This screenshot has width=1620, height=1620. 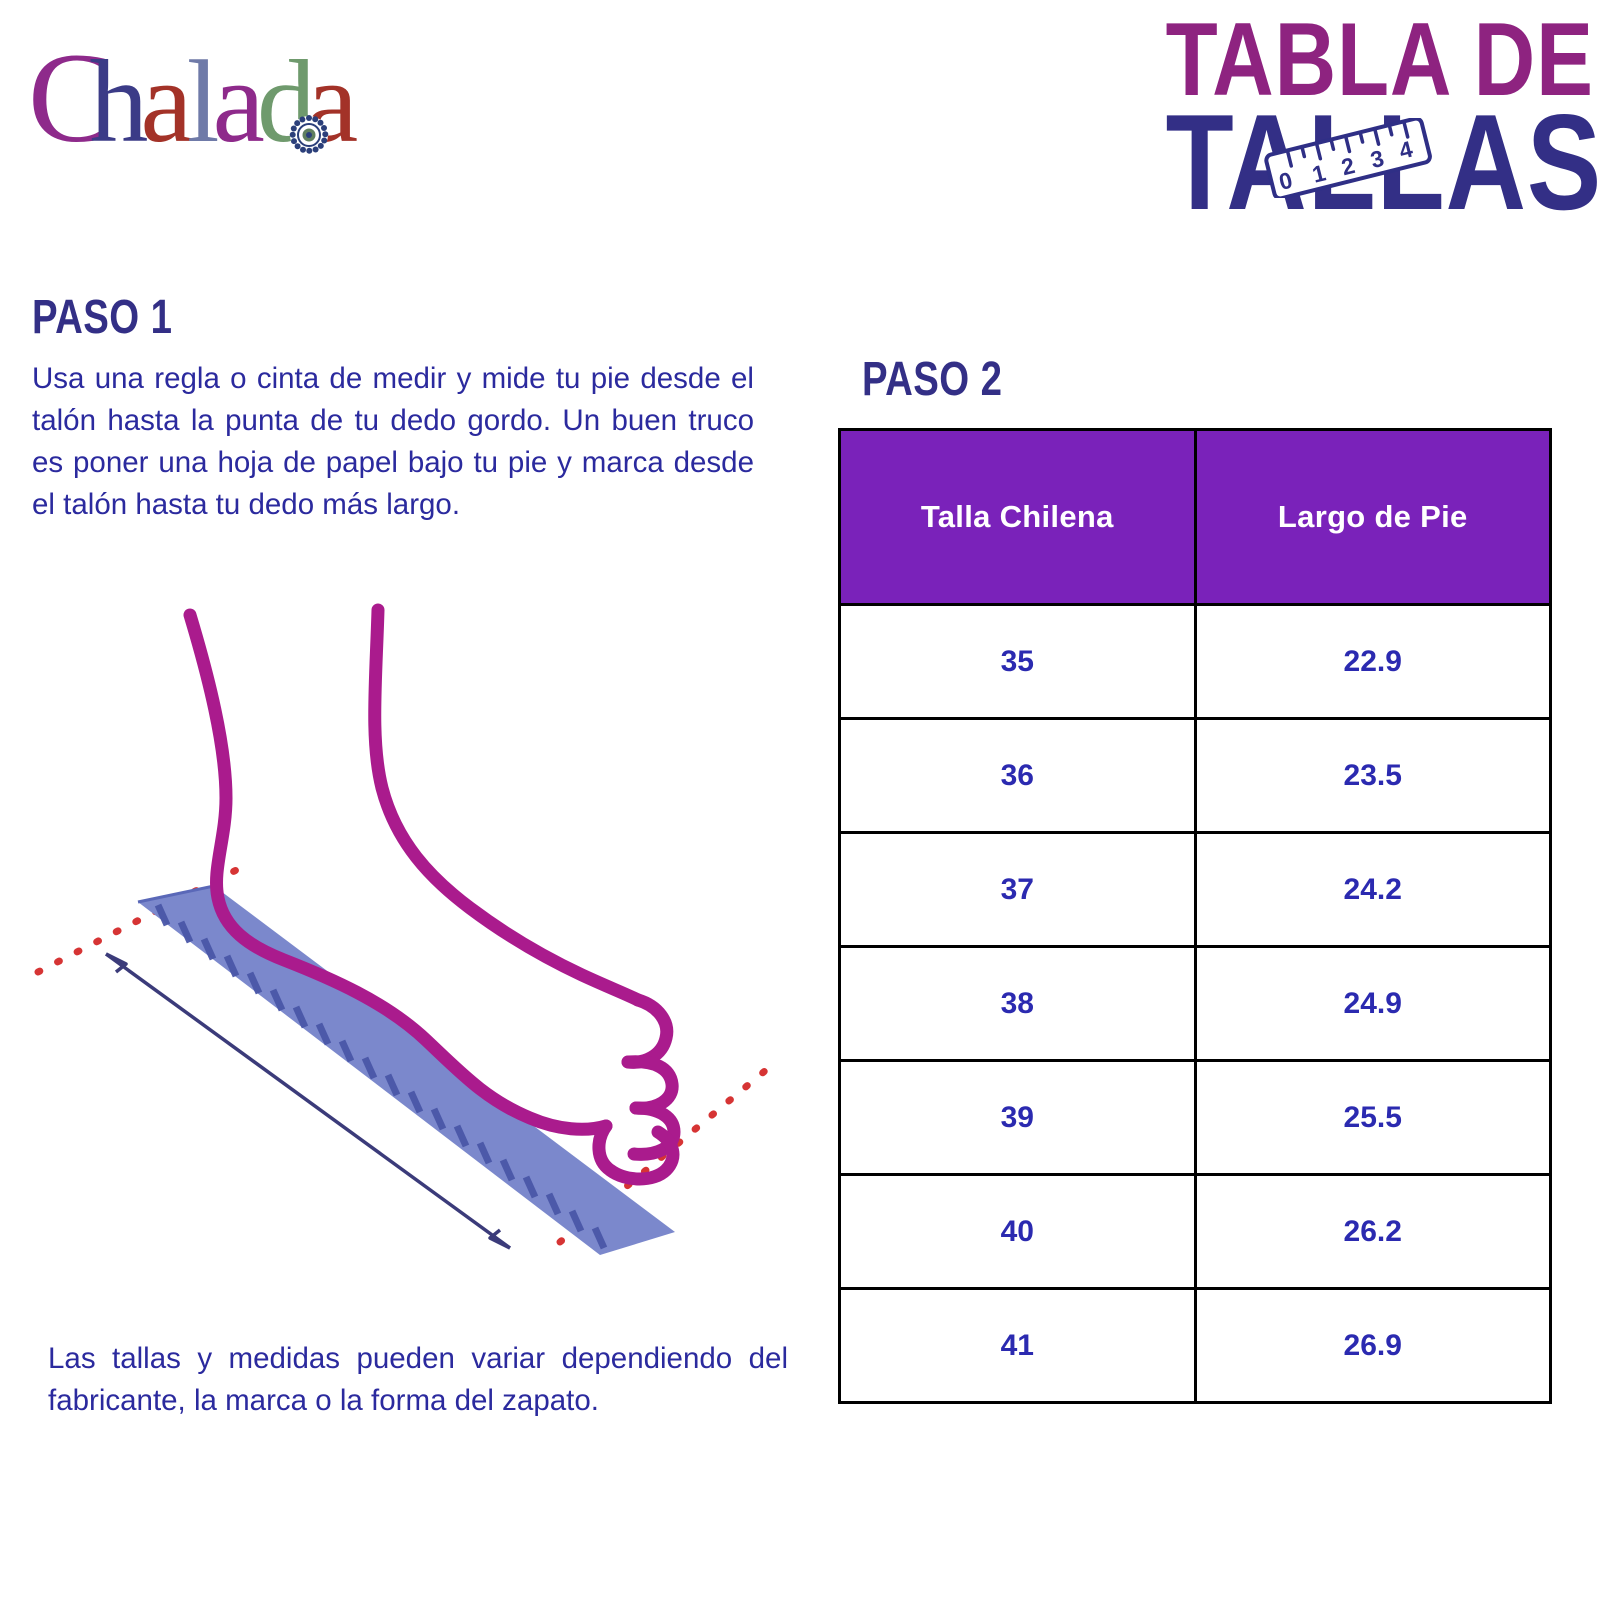 I want to click on cell-largo: 25.5, so click(x=1372, y=1117).